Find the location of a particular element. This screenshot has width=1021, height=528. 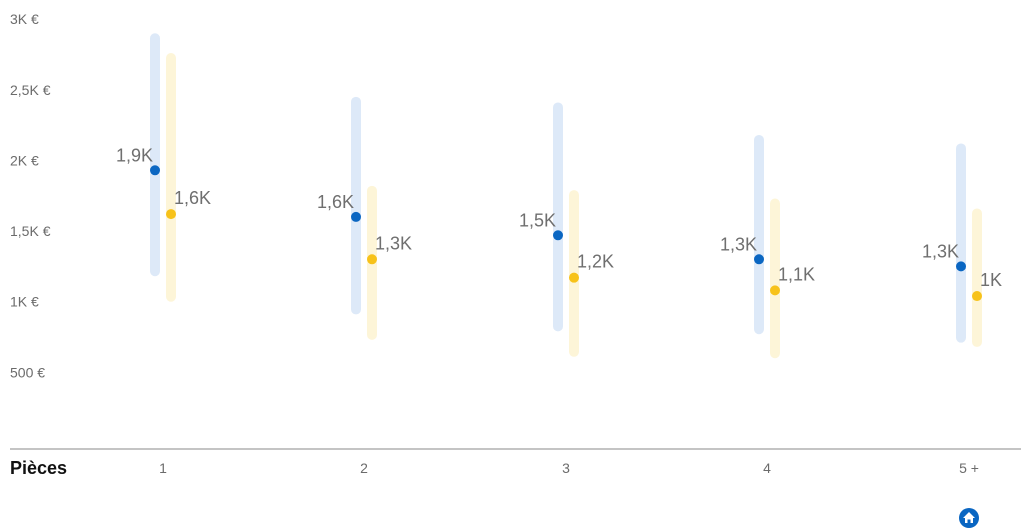

data-label: 1,5K is located at coordinates (537, 220).